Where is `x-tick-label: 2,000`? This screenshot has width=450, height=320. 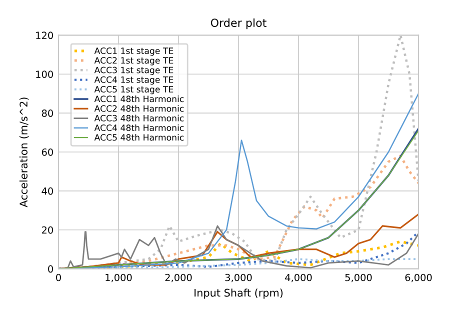
x-tick-label: 2,000 is located at coordinates (178, 278).